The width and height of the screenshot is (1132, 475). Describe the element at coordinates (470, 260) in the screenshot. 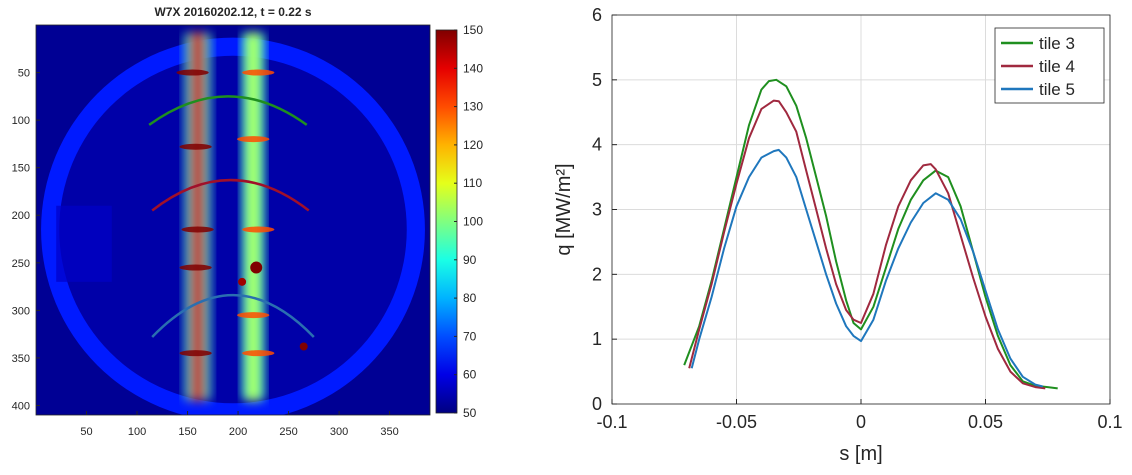

I see `colorbar-tick-label: 90` at that location.